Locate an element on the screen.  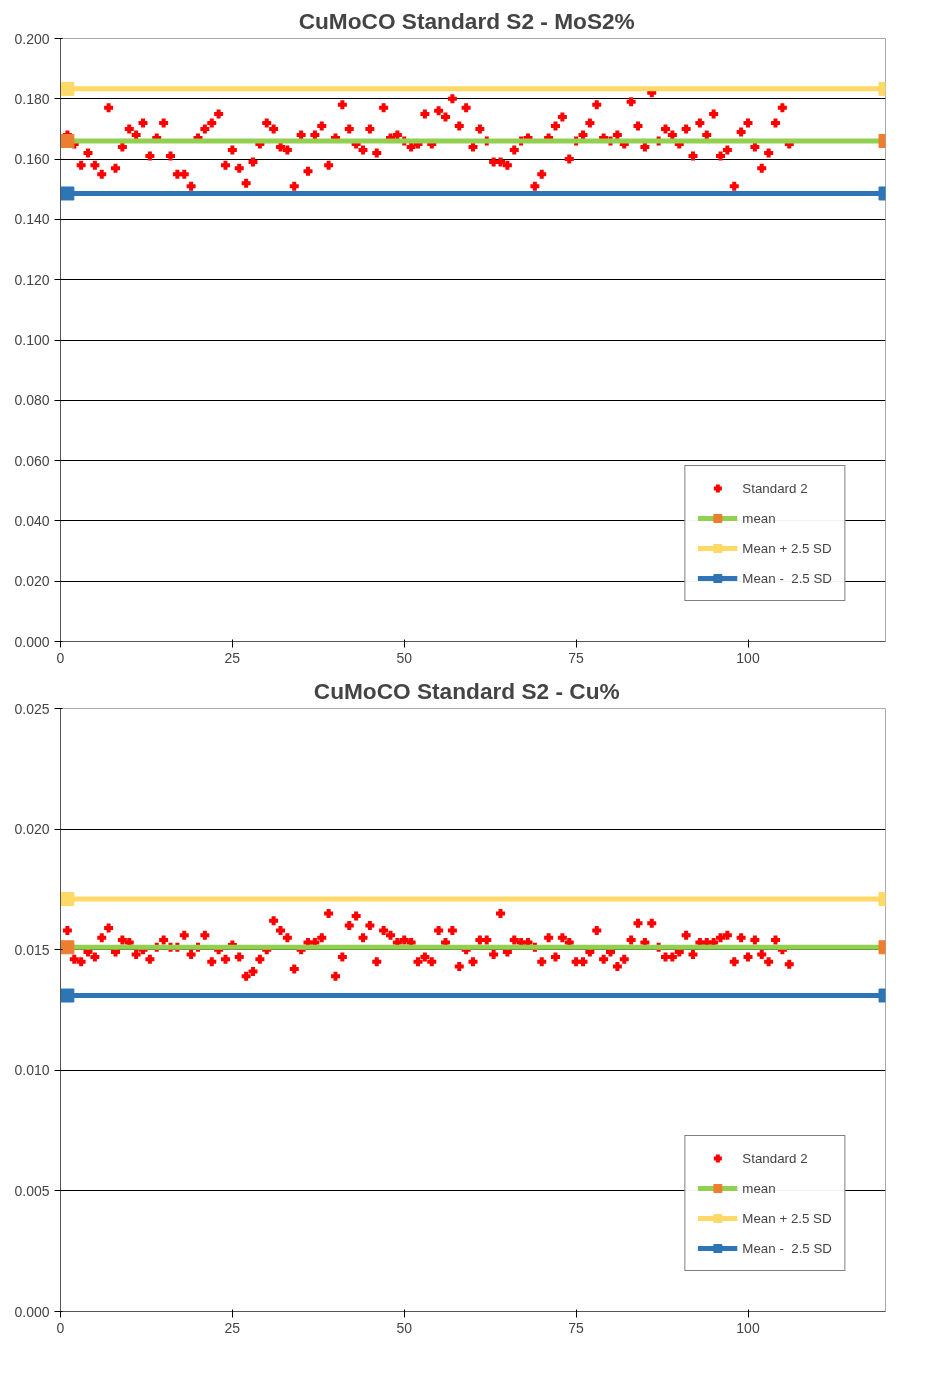
chart-title: CuMoCO Standard S2 - Cu% is located at coordinates (466, 690).